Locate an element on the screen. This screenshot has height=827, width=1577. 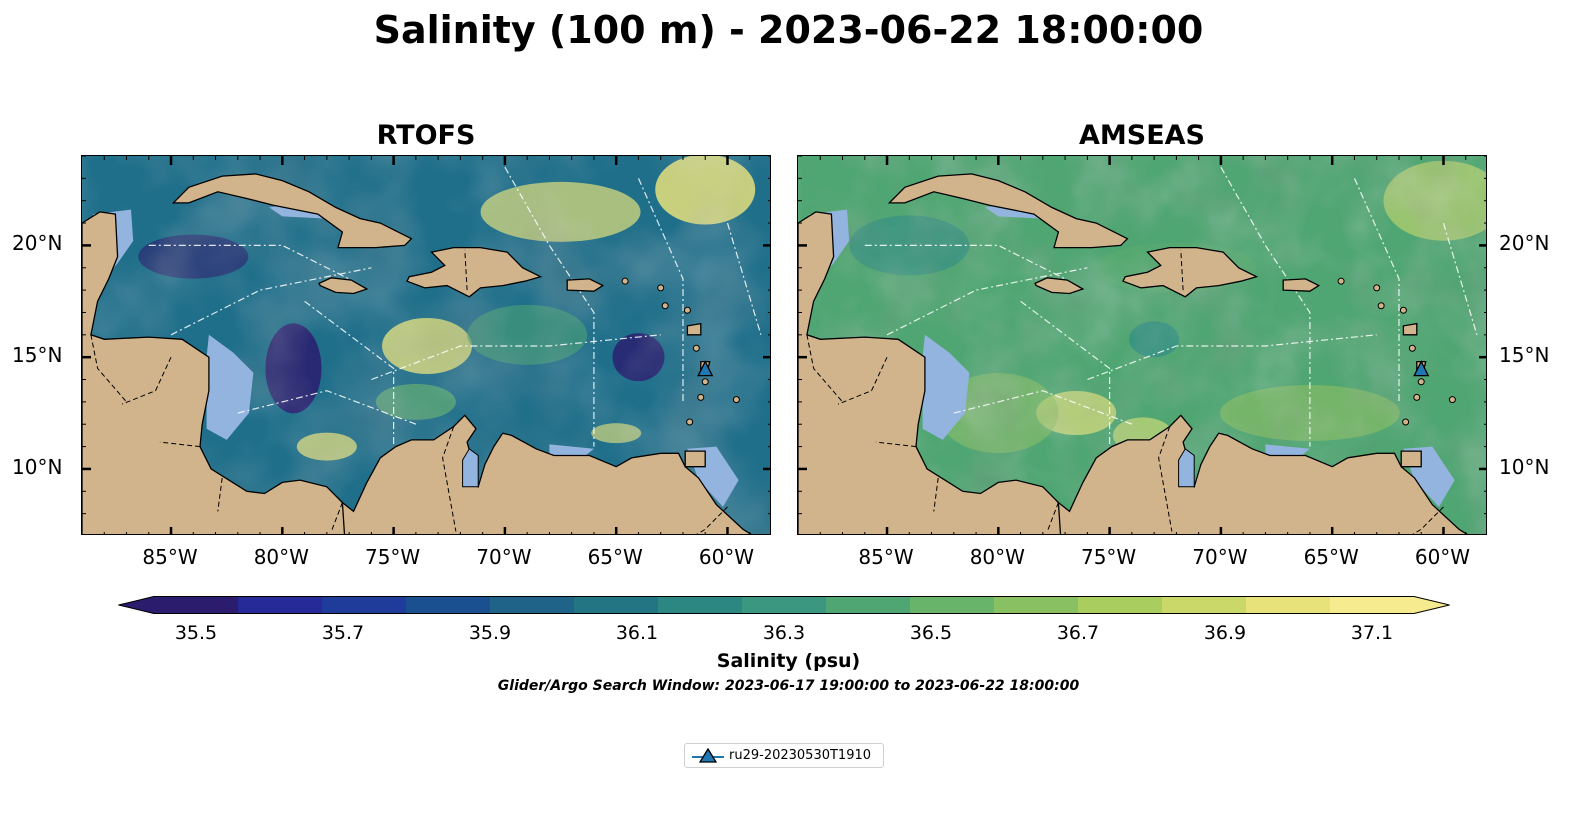
y-tick-label-left: 15°N is located at coordinates (37, 355).